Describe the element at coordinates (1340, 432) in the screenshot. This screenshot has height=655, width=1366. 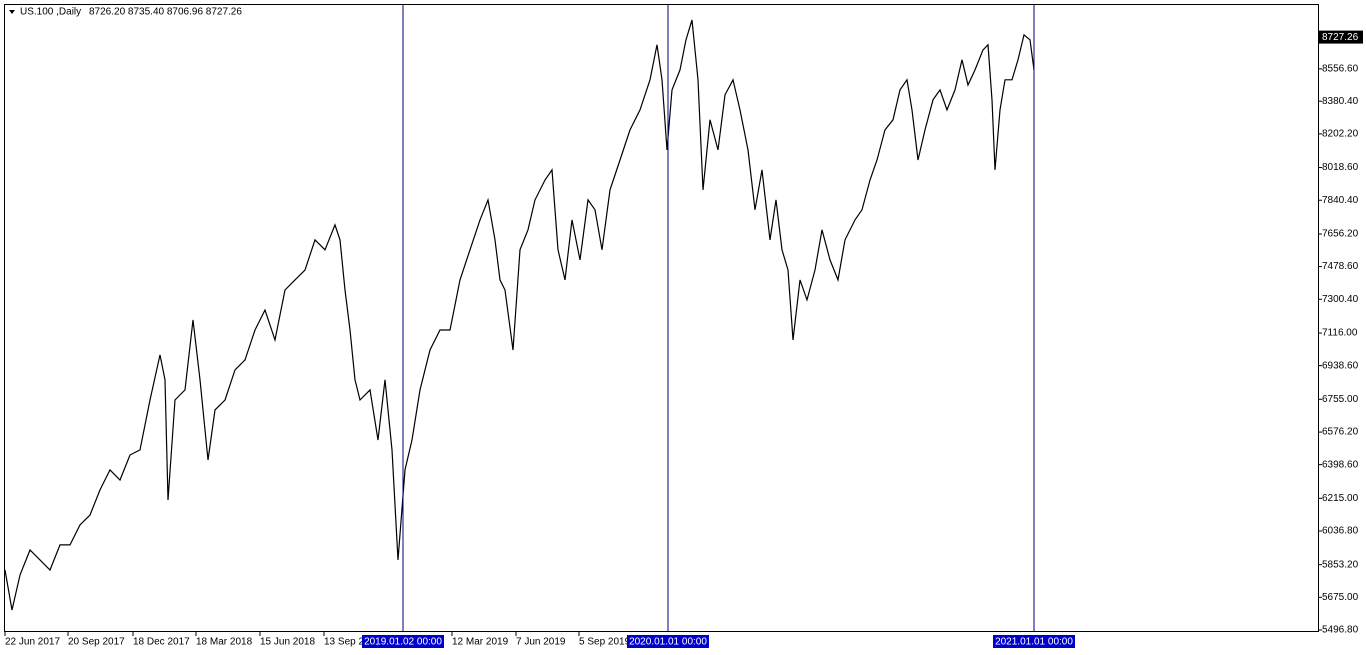
I see `y-tick-label: 6576.20` at that location.